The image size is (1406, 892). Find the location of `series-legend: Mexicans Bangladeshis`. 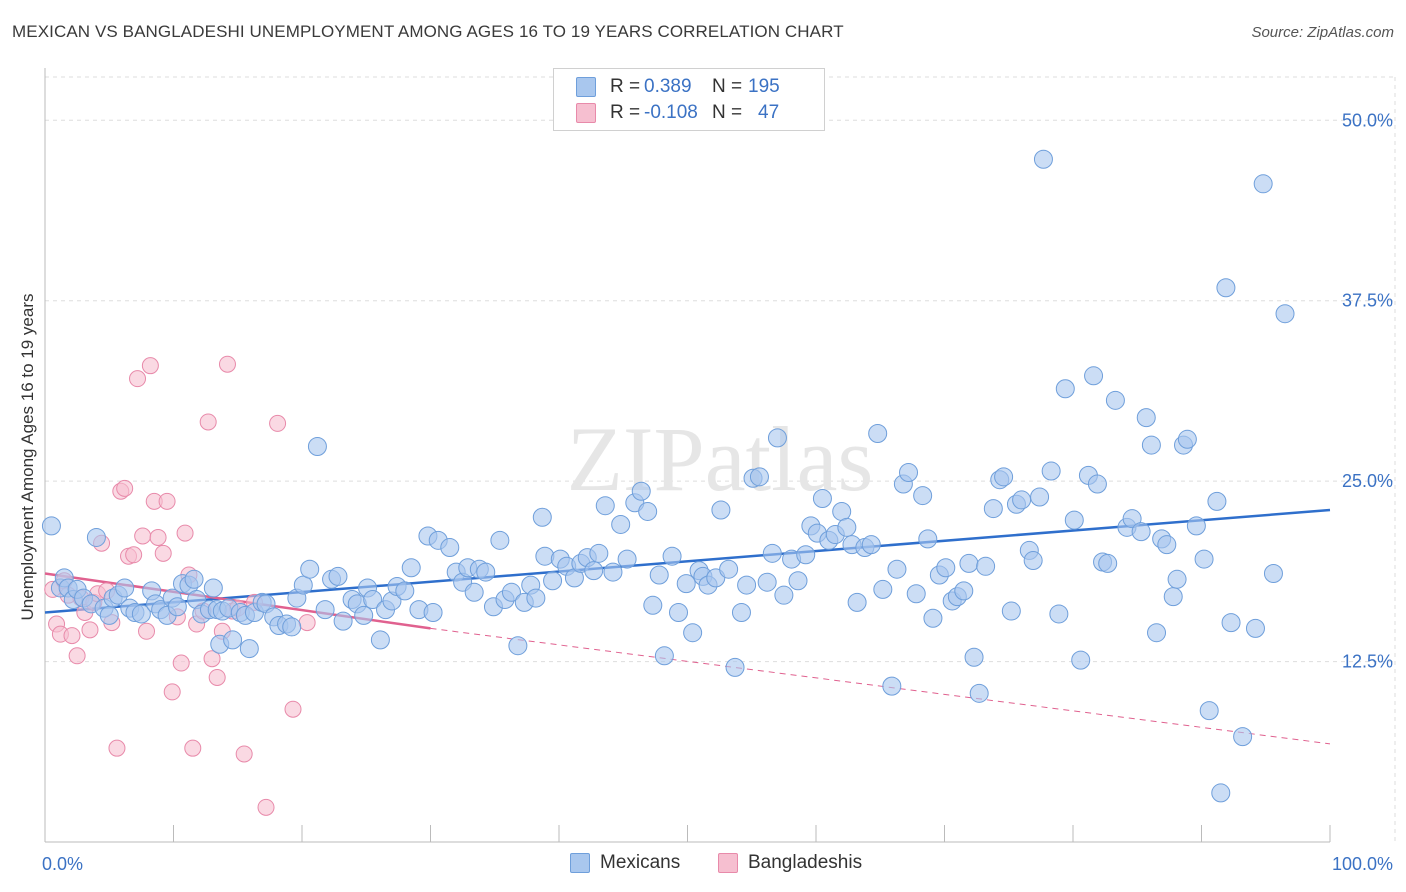

series-legend: Mexicans Bangladeshis is located at coordinates (703, 864).